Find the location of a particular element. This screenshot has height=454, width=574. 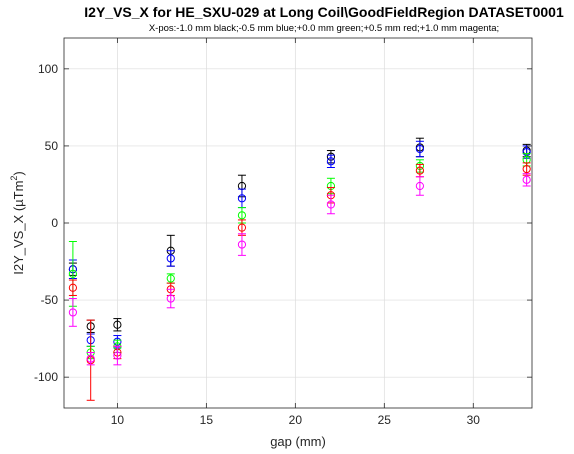

x-tick-label: 15 is located at coordinates (207, 420).